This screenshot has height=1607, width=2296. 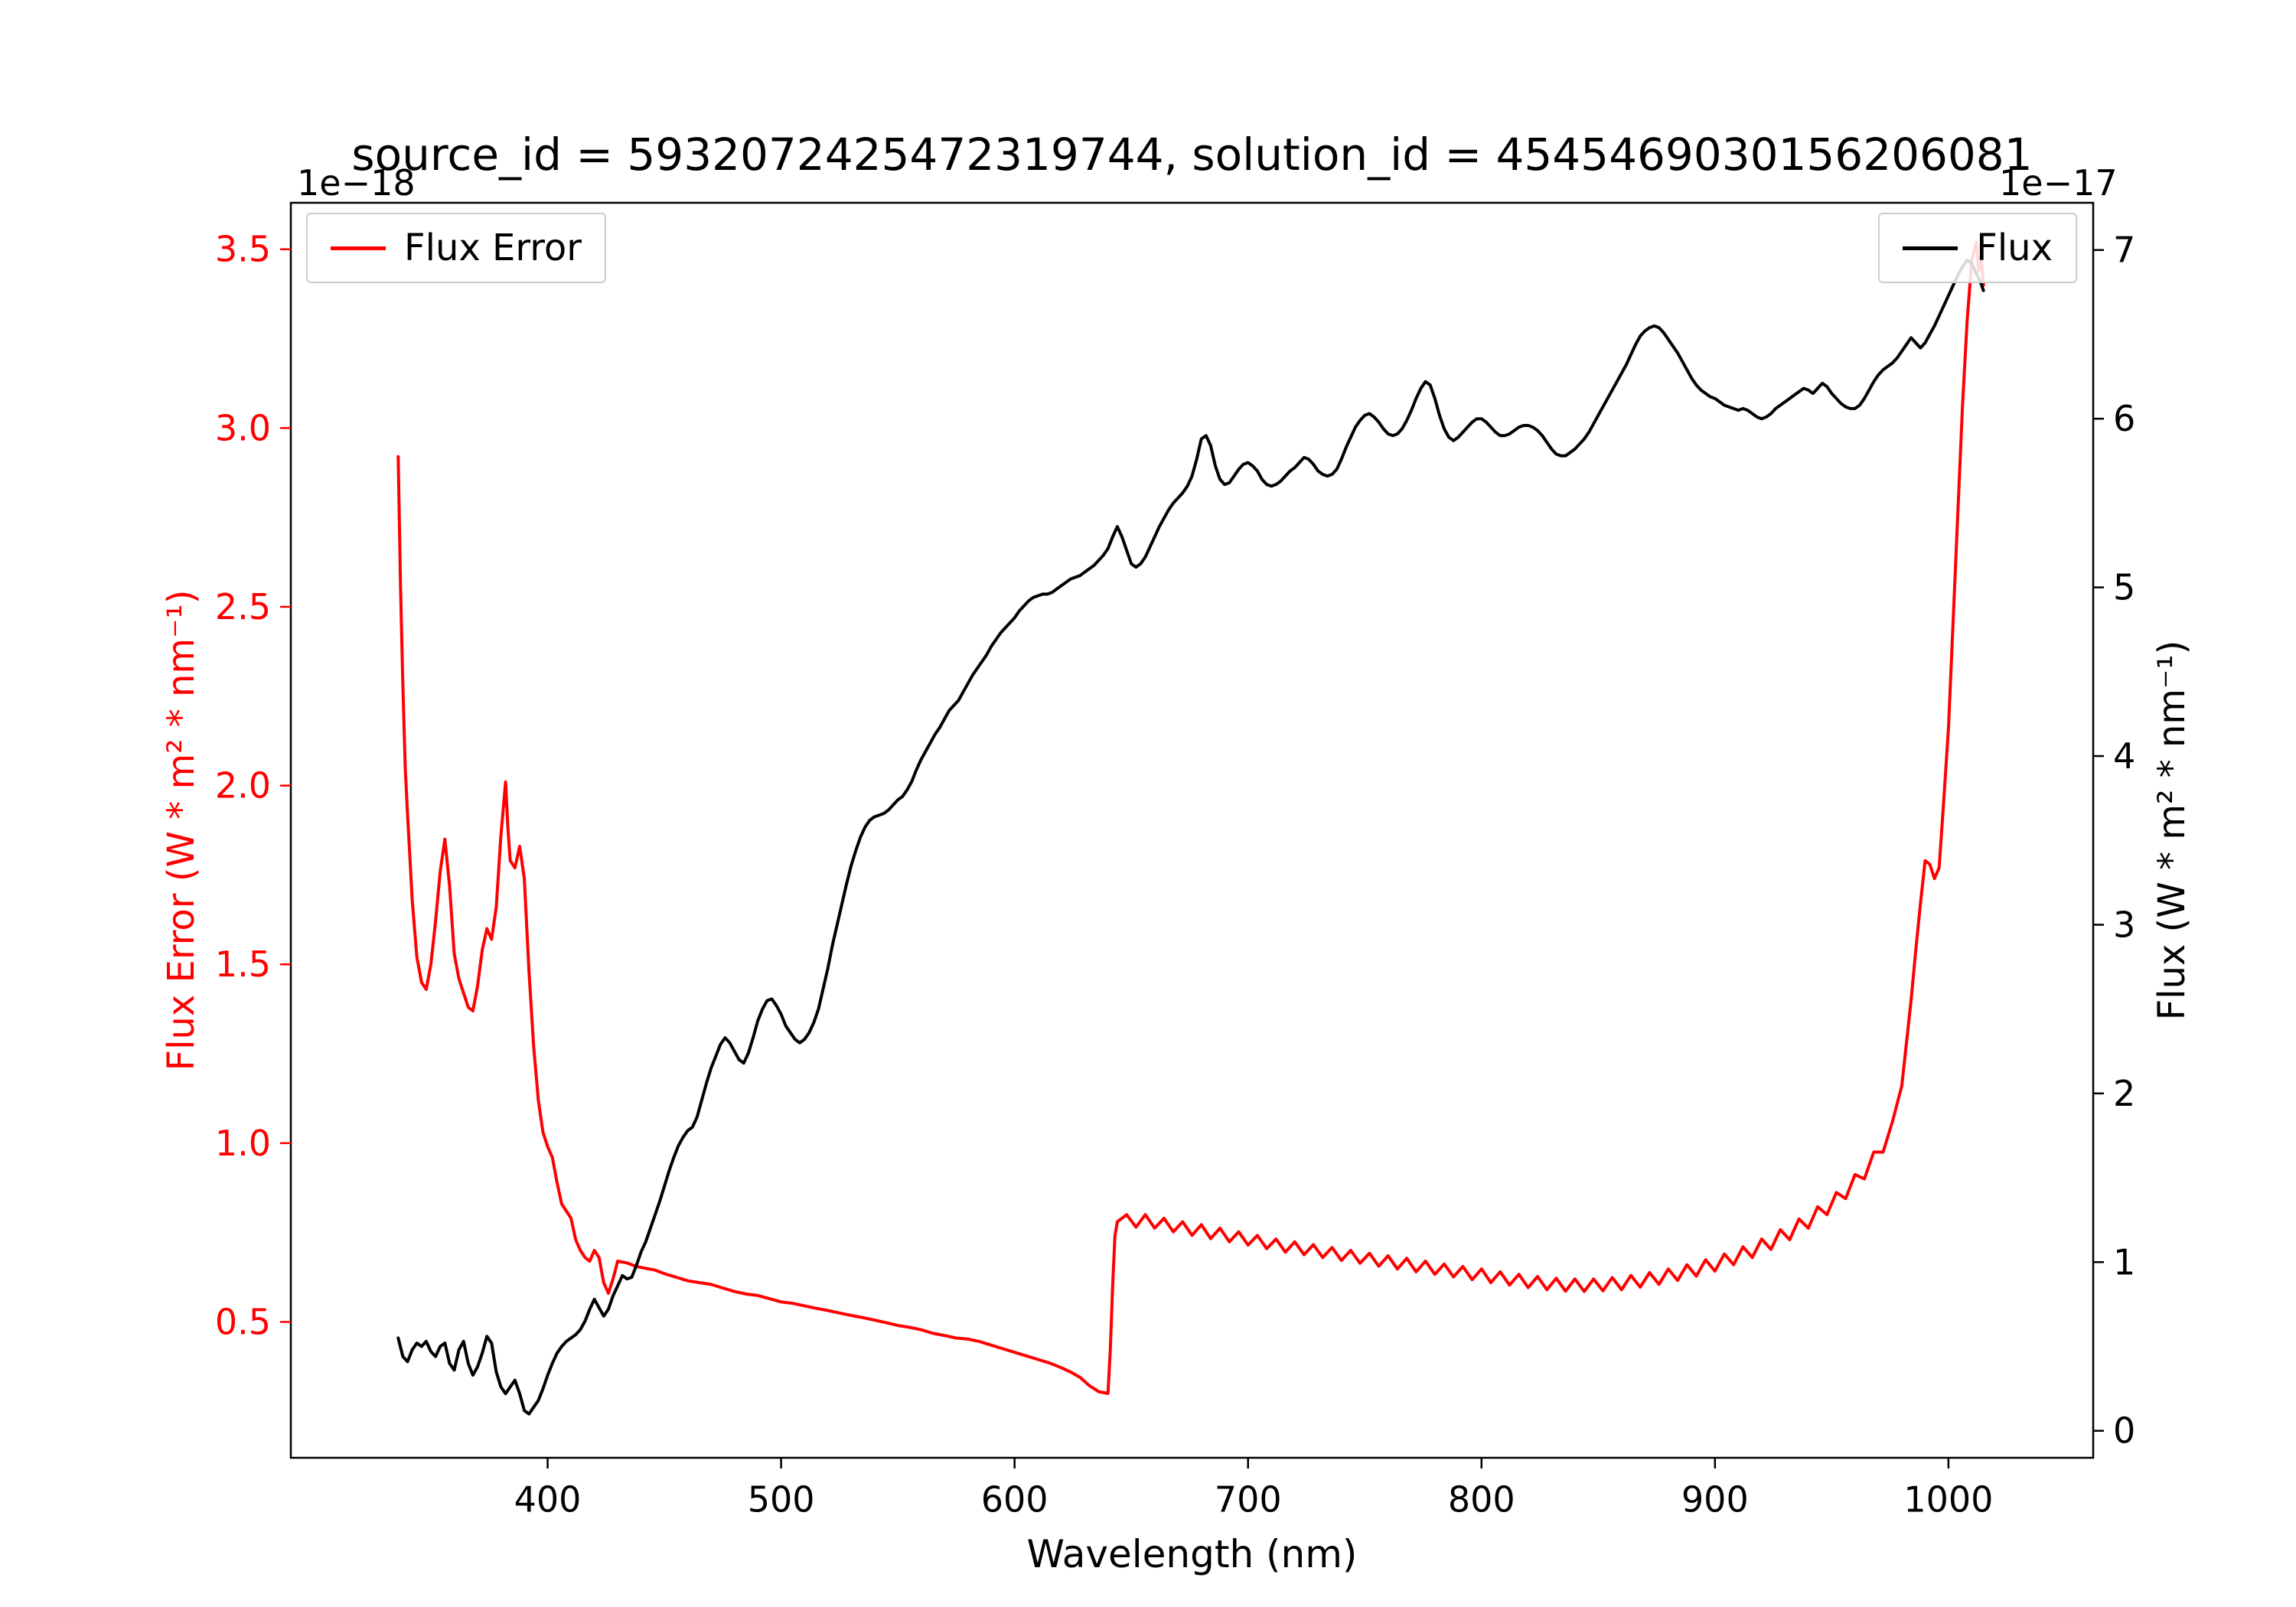 I want to click on flux-line-swatch, so click(x=1930, y=248).